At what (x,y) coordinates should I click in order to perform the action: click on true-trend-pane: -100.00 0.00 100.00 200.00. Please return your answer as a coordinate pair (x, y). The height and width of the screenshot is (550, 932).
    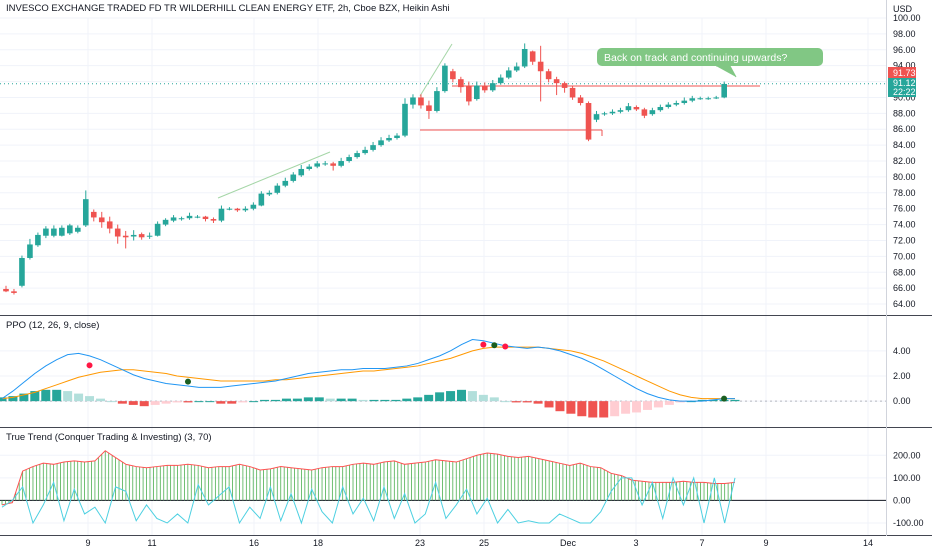
    Looking at the image, I should click on (462, 489).